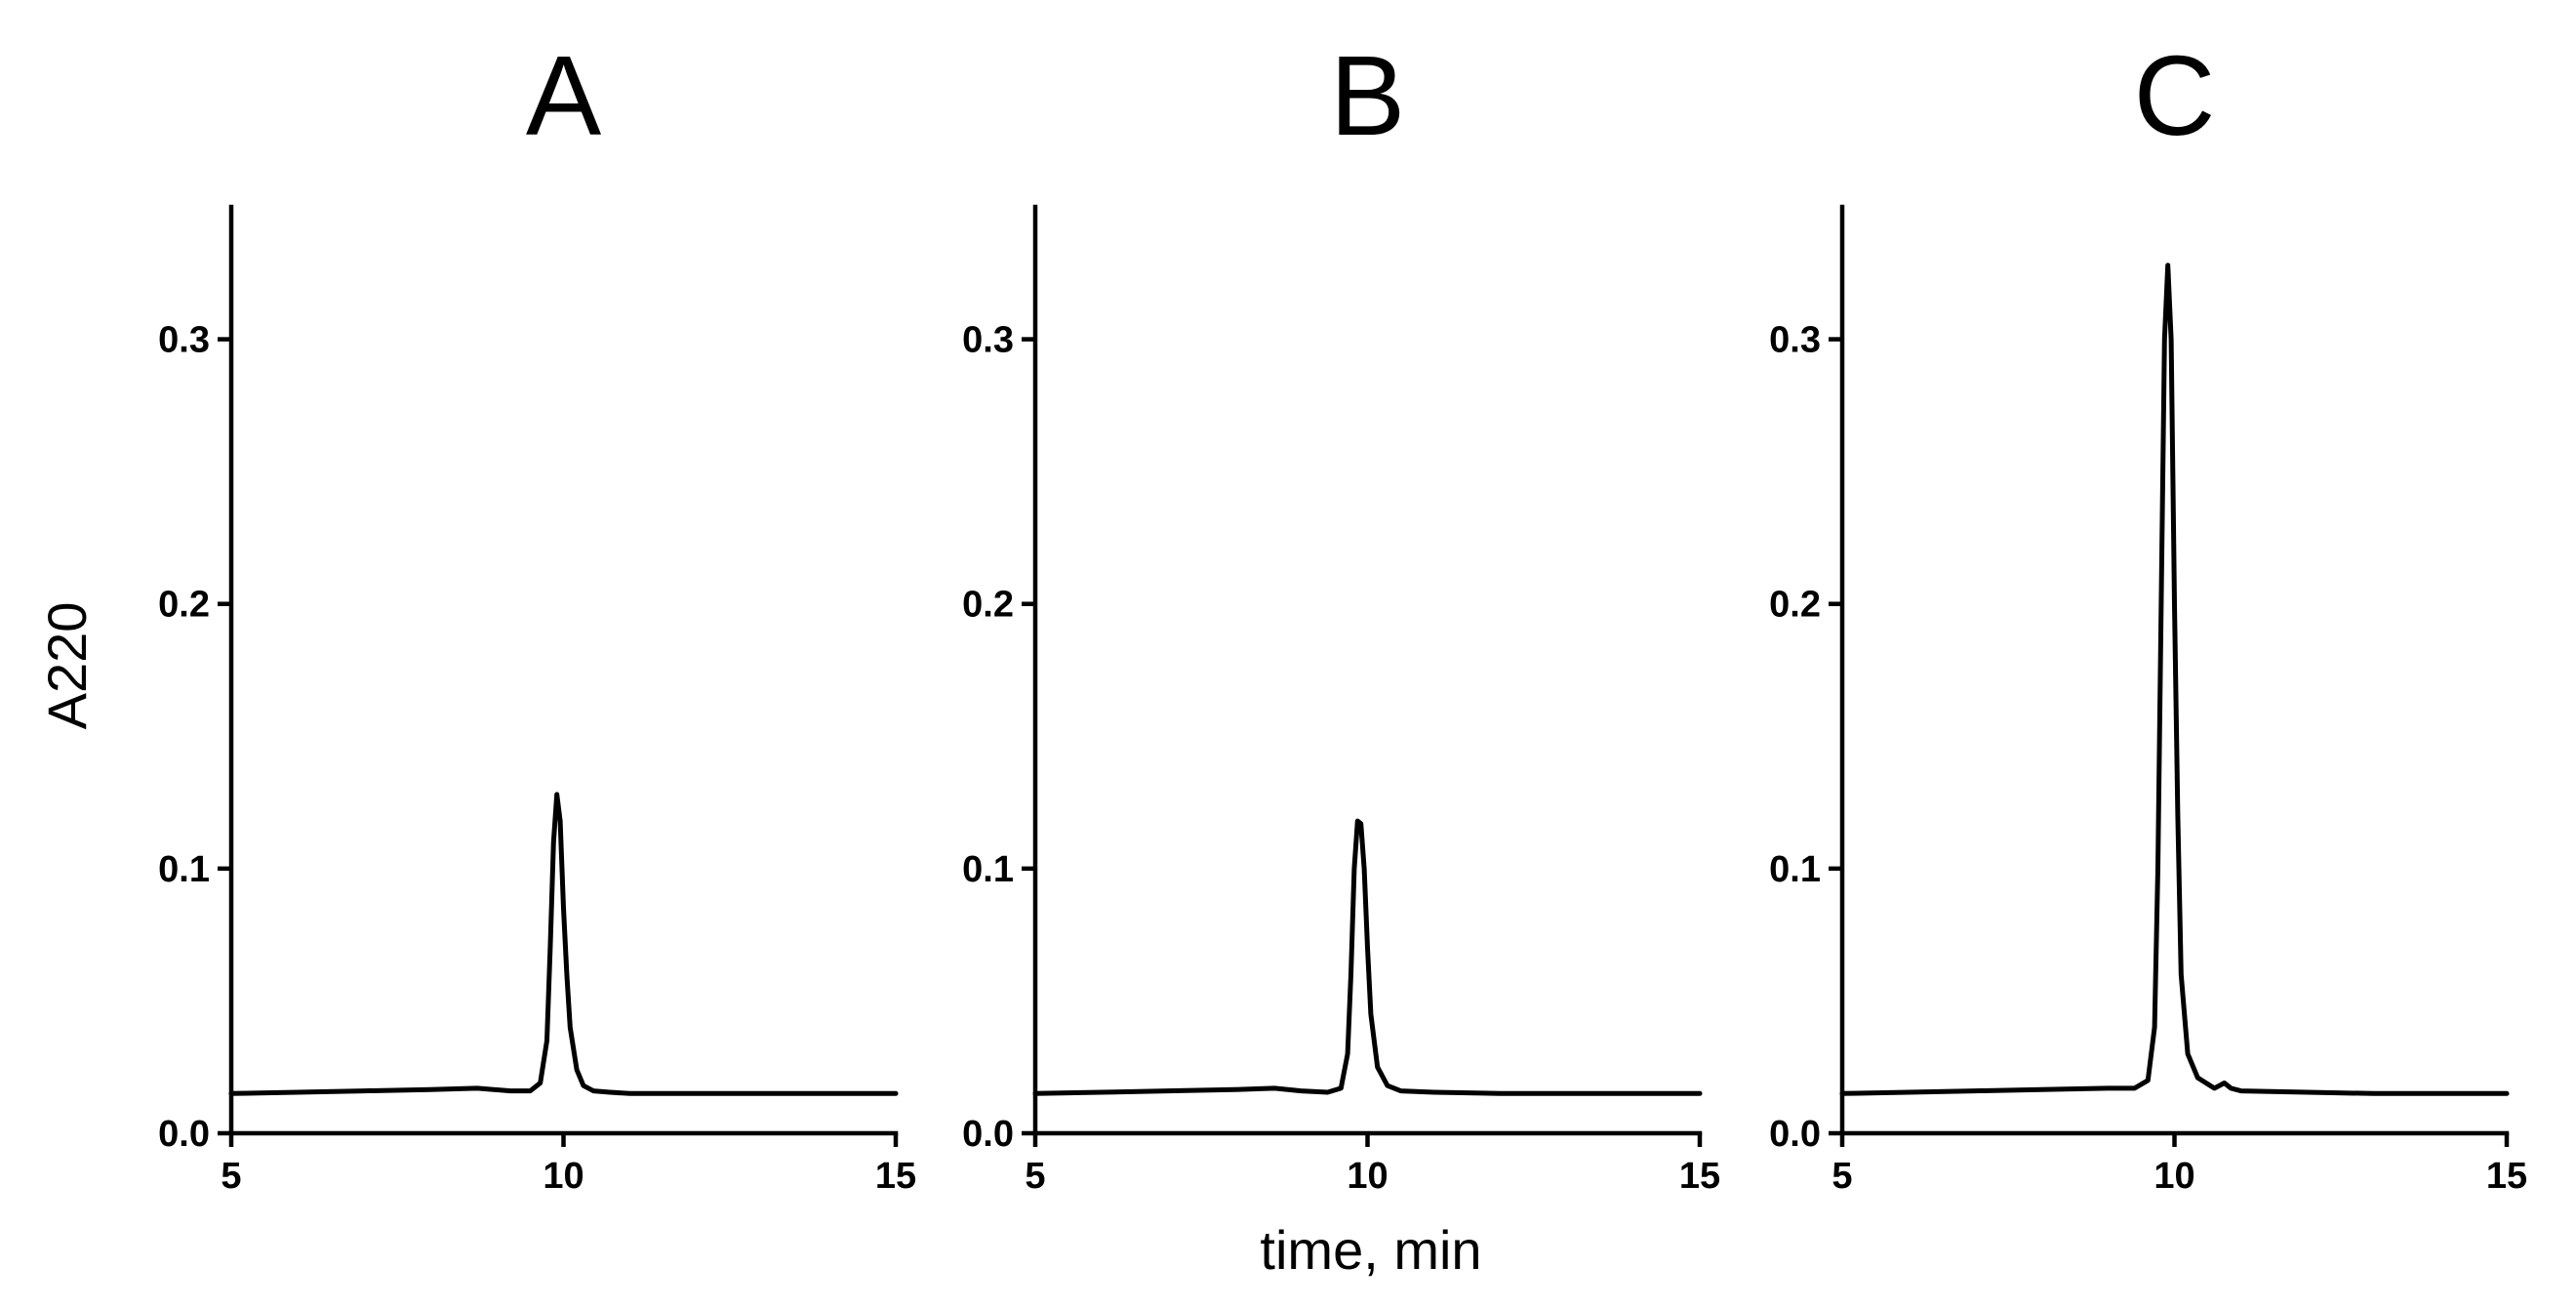 This screenshot has height=1307, width=2576. Describe the element at coordinates (1370, 1250) in the screenshot. I see `x-axis-title: time, min` at that location.